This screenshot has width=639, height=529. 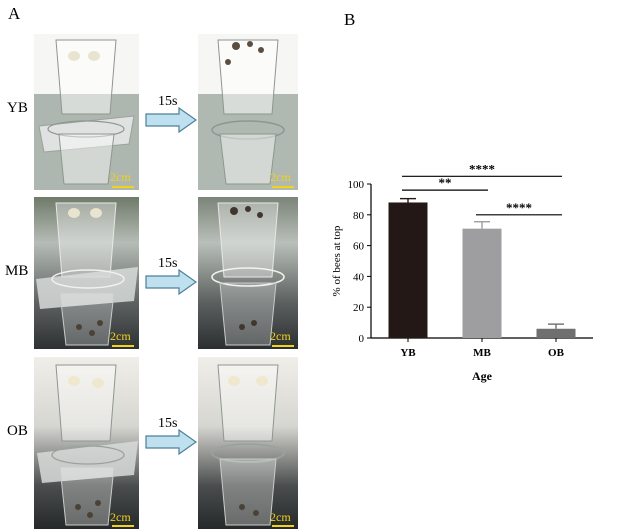 What do you see at coordinates (17, 108) in the screenshot?
I see `row-label-yb: YB` at bounding box center [17, 108].